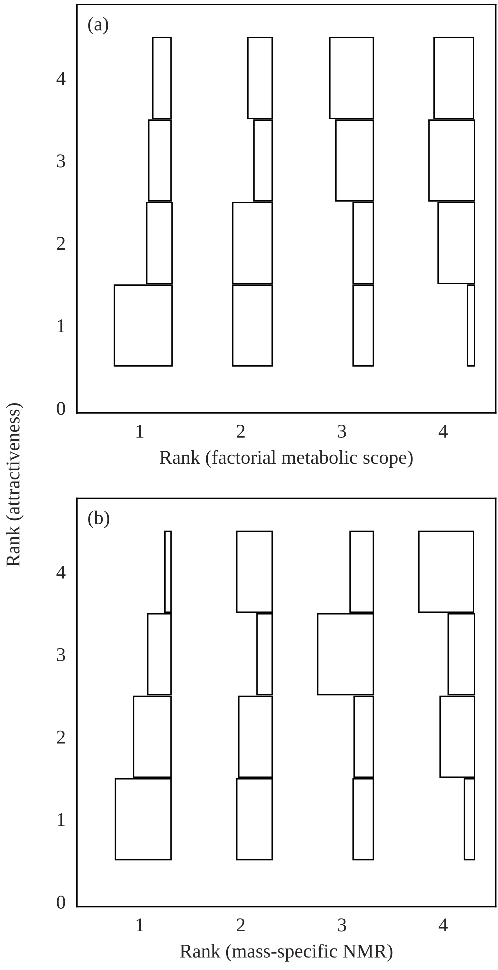 The width and height of the screenshot is (498, 970). Describe the element at coordinates (98, 26) in the screenshot. I see `annotation: (a)` at that location.